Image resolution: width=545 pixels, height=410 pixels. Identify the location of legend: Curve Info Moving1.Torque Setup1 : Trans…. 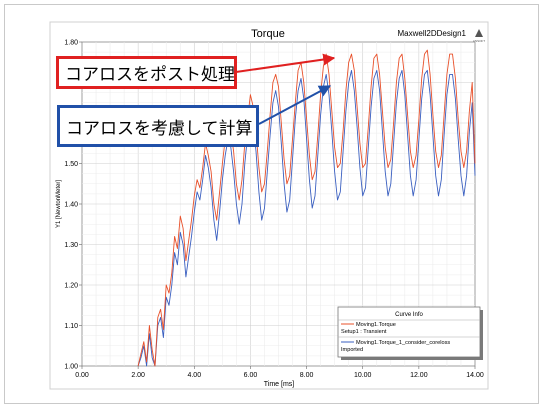
(410, 333).